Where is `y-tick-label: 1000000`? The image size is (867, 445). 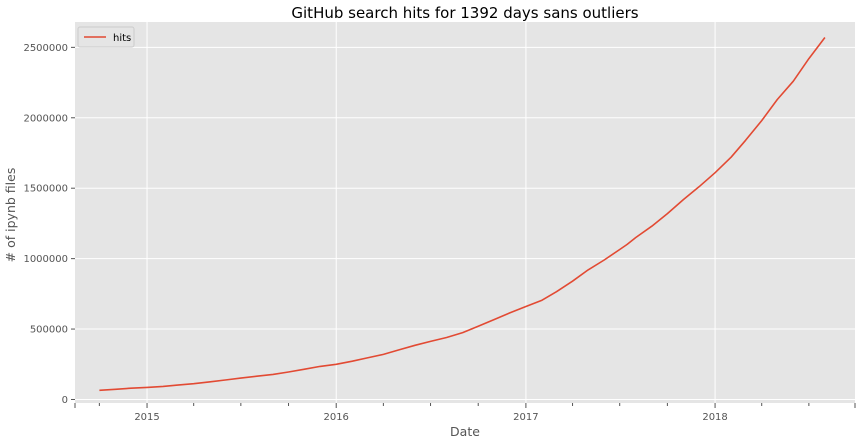 y-tick-label: 1000000 is located at coordinates (45, 259).